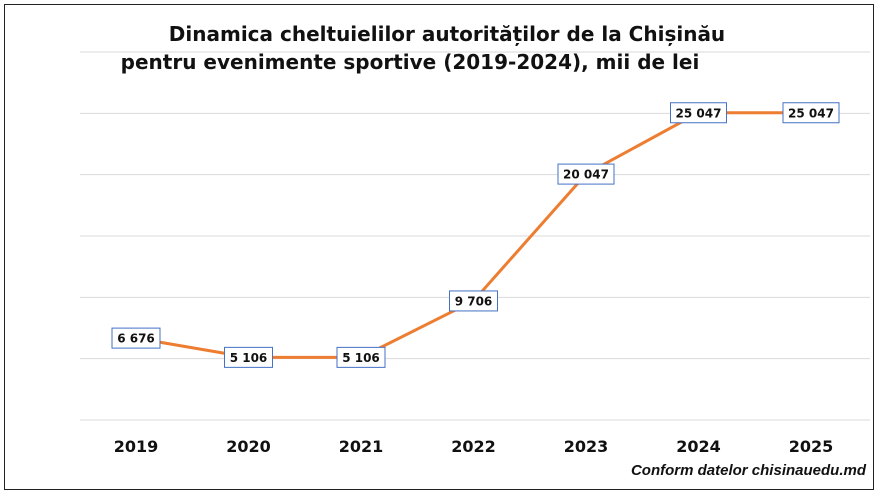 The image size is (880, 496). I want to click on x-tick-label: 2022, so click(473, 446).